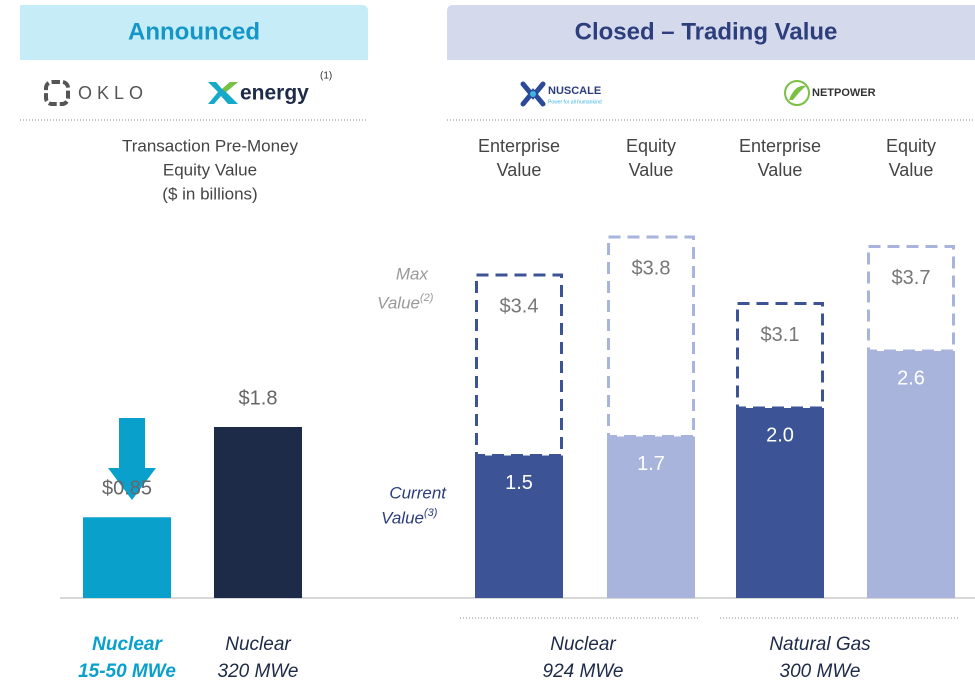 Image resolution: width=975 pixels, height=685 pixels. What do you see at coordinates (326, 76) in the screenshot?
I see `footnote: (1)` at bounding box center [326, 76].